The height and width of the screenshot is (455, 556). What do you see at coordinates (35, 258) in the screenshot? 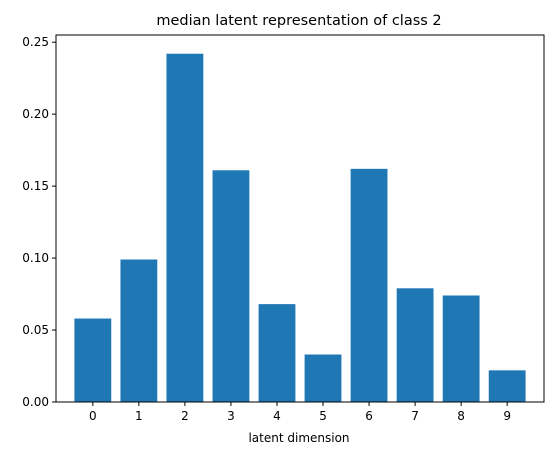
I see `y-tick-label: 0.10` at bounding box center [35, 258].